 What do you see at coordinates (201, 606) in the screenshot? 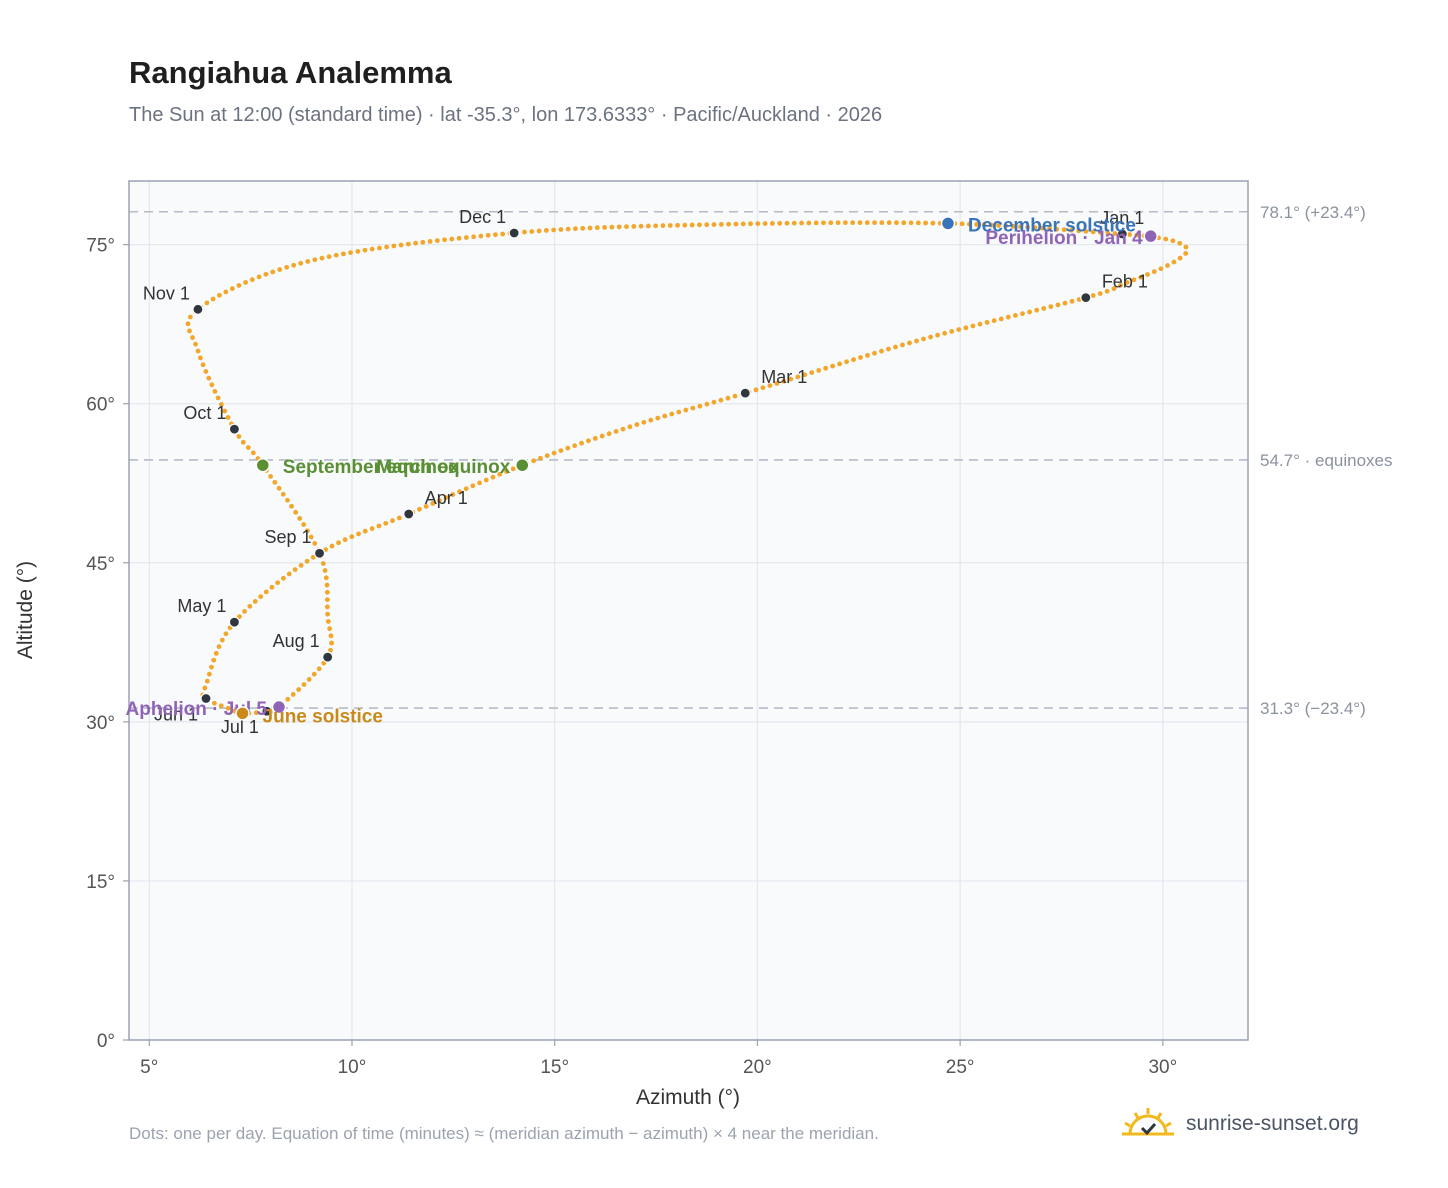
I see `month-label: May 1` at bounding box center [201, 606].